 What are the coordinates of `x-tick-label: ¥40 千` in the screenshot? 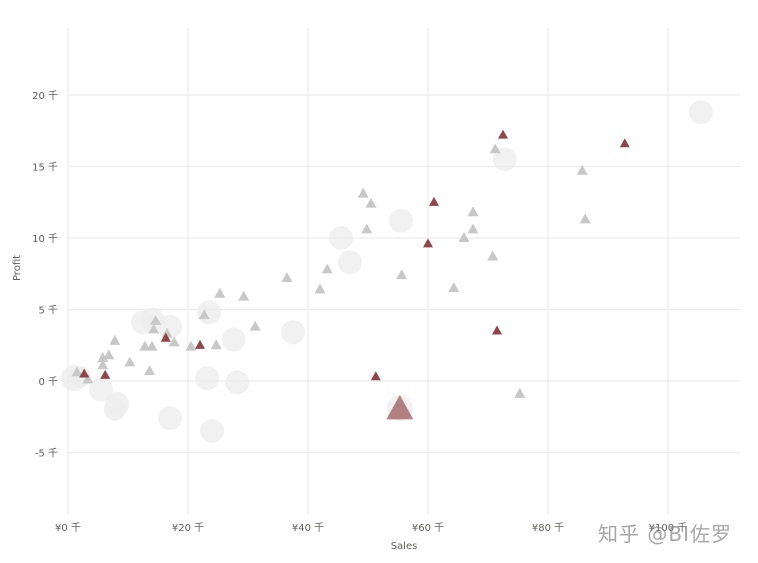 It's located at (308, 528).